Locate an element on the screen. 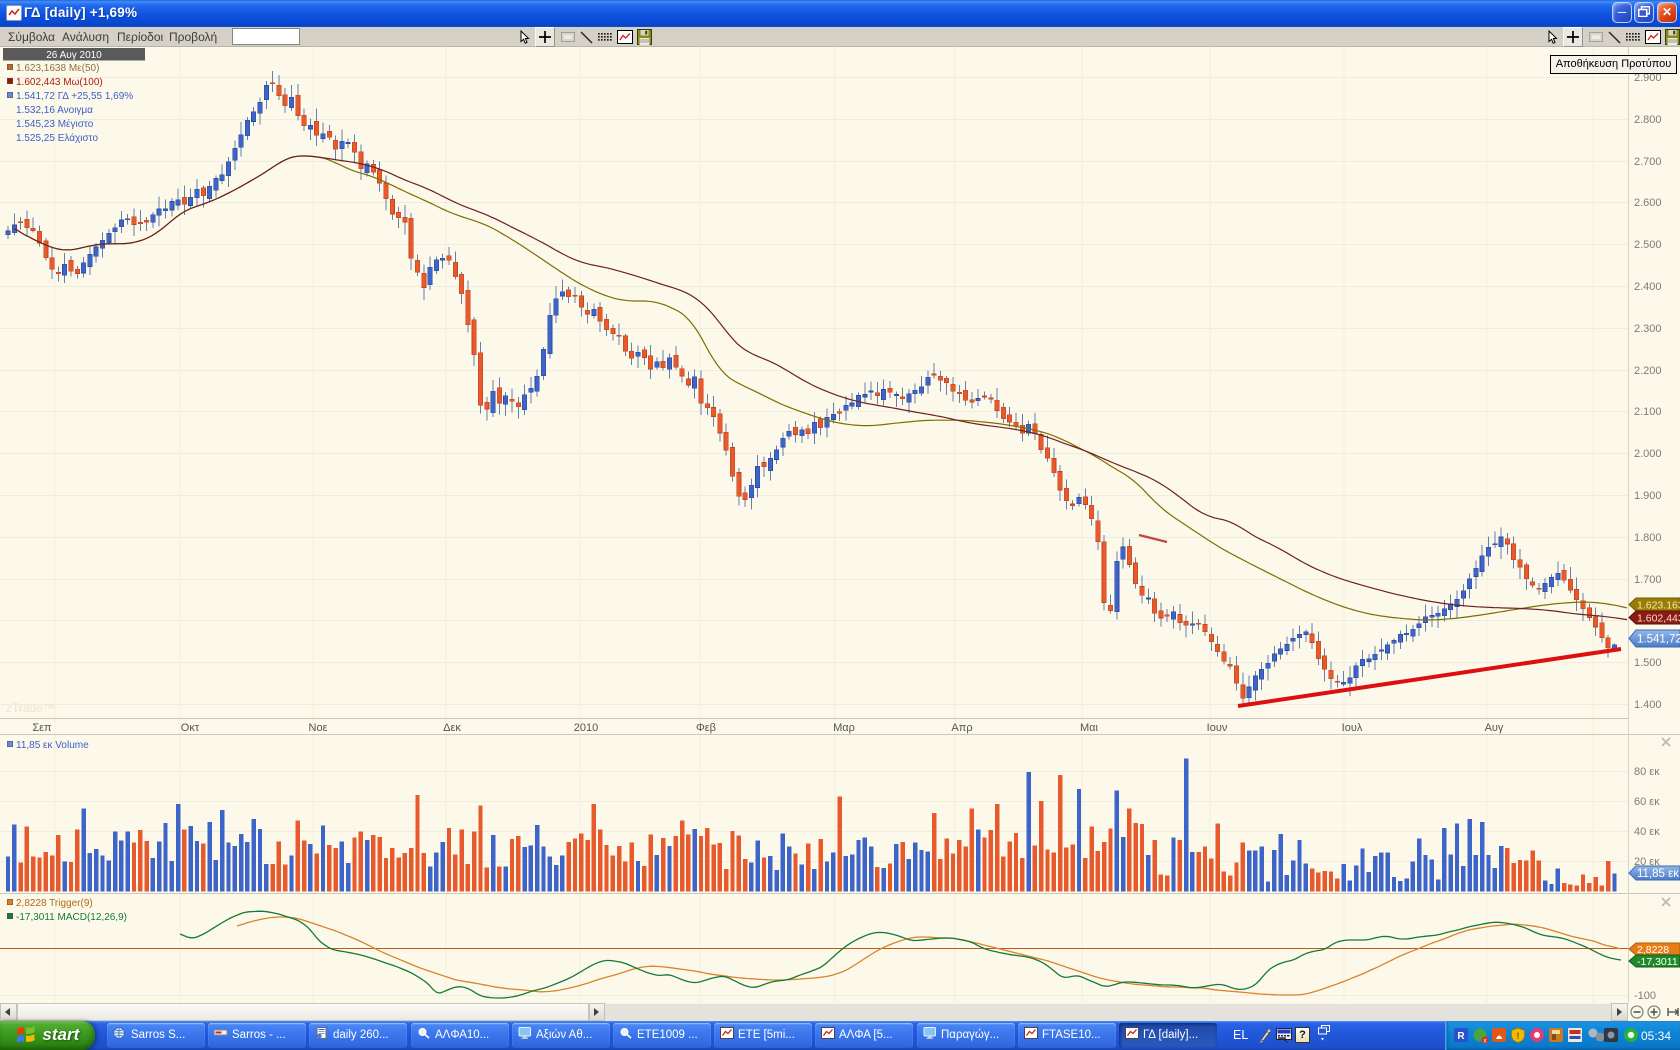 The image size is (1680, 1050). svg-text: Απρ is located at coordinates (961, 728).